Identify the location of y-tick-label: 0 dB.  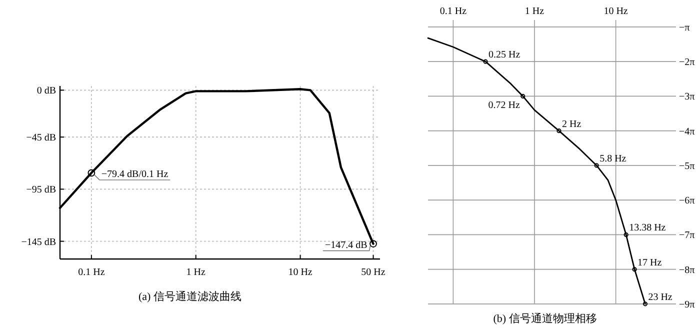
(46, 91).